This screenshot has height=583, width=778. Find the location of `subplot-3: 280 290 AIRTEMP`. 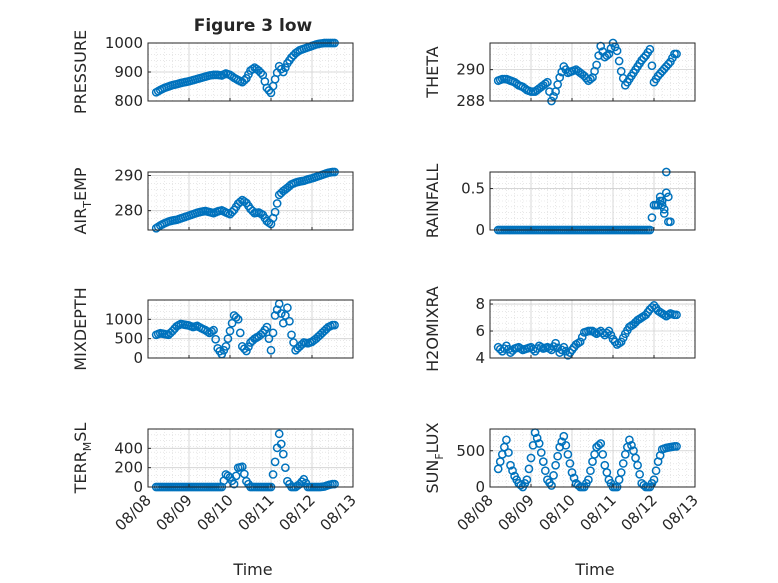

subplot-3: 280 290 AIRTEMP is located at coordinates (212, 201).